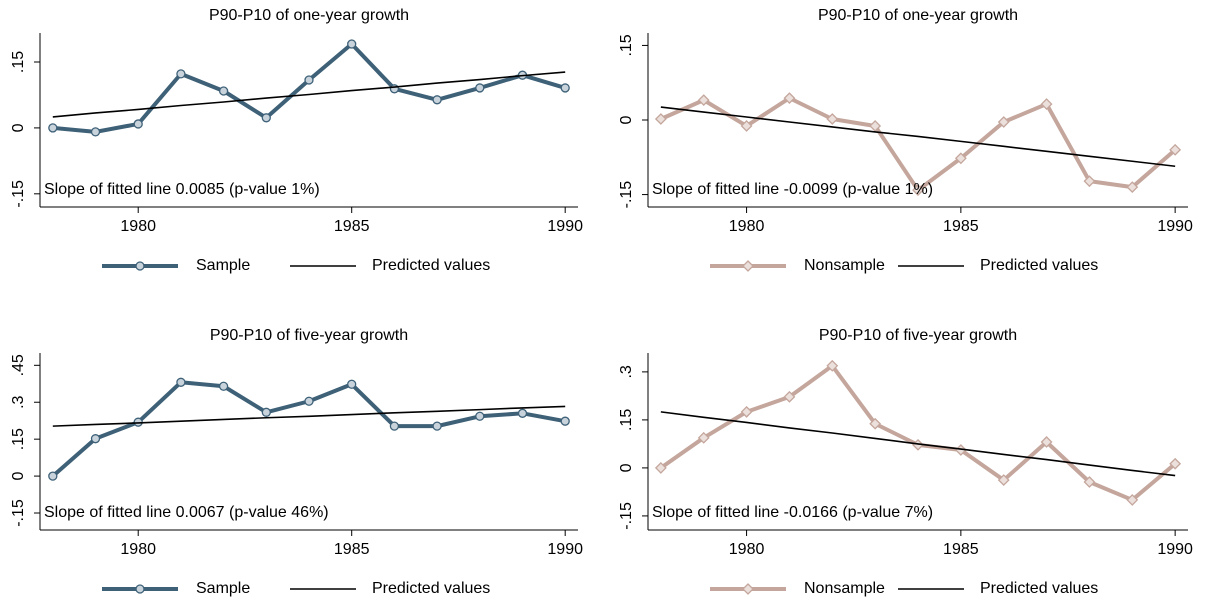 This screenshot has height=601, width=1208. What do you see at coordinates (18, 365) in the screenshot?
I see `y-tick-label: .45` at bounding box center [18, 365].